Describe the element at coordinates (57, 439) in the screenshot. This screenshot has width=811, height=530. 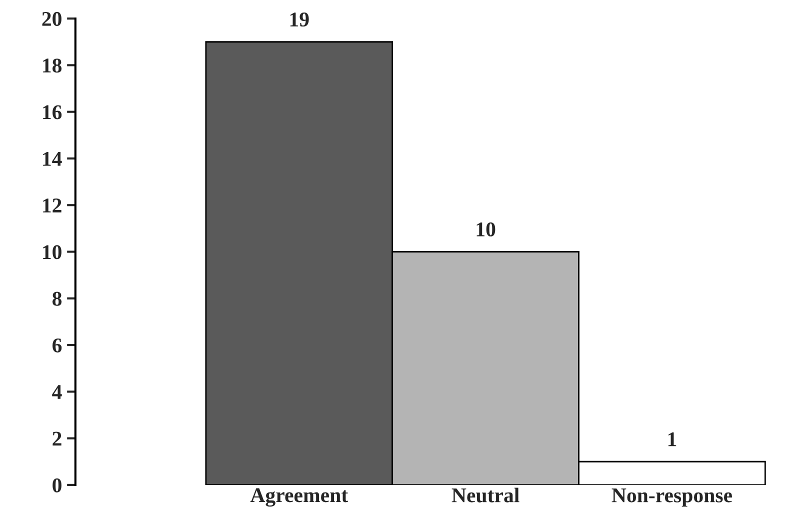
I see `y-tick-label: 2` at that location.